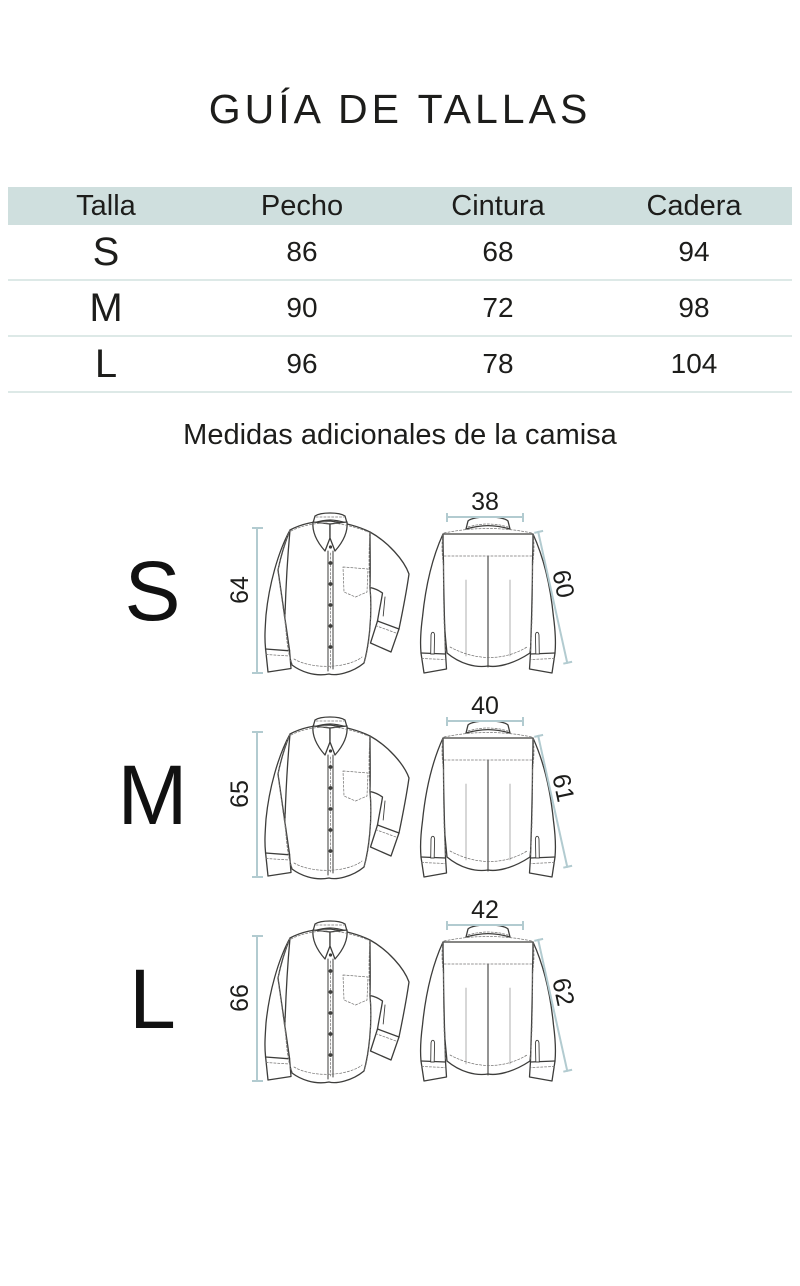  What do you see at coordinates (563, 992) in the screenshot?
I see `sleeve-length-value: 62` at bounding box center [563, 992].